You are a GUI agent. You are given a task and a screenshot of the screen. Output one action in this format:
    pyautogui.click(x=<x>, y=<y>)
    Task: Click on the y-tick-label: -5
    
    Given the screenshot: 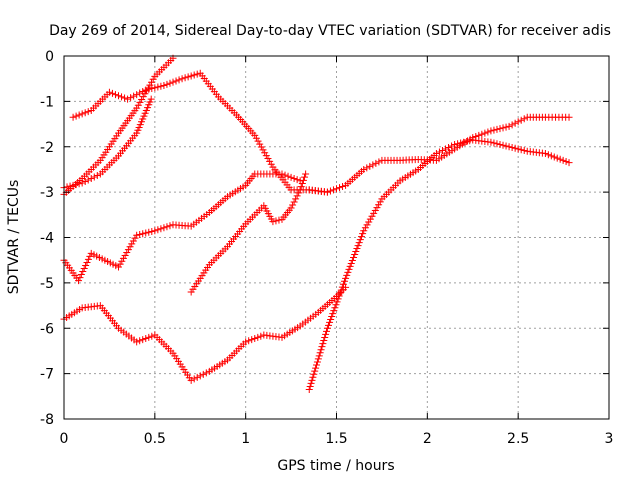 What is the action you would take?
    pyautogui.click(x=47, y=284)
    